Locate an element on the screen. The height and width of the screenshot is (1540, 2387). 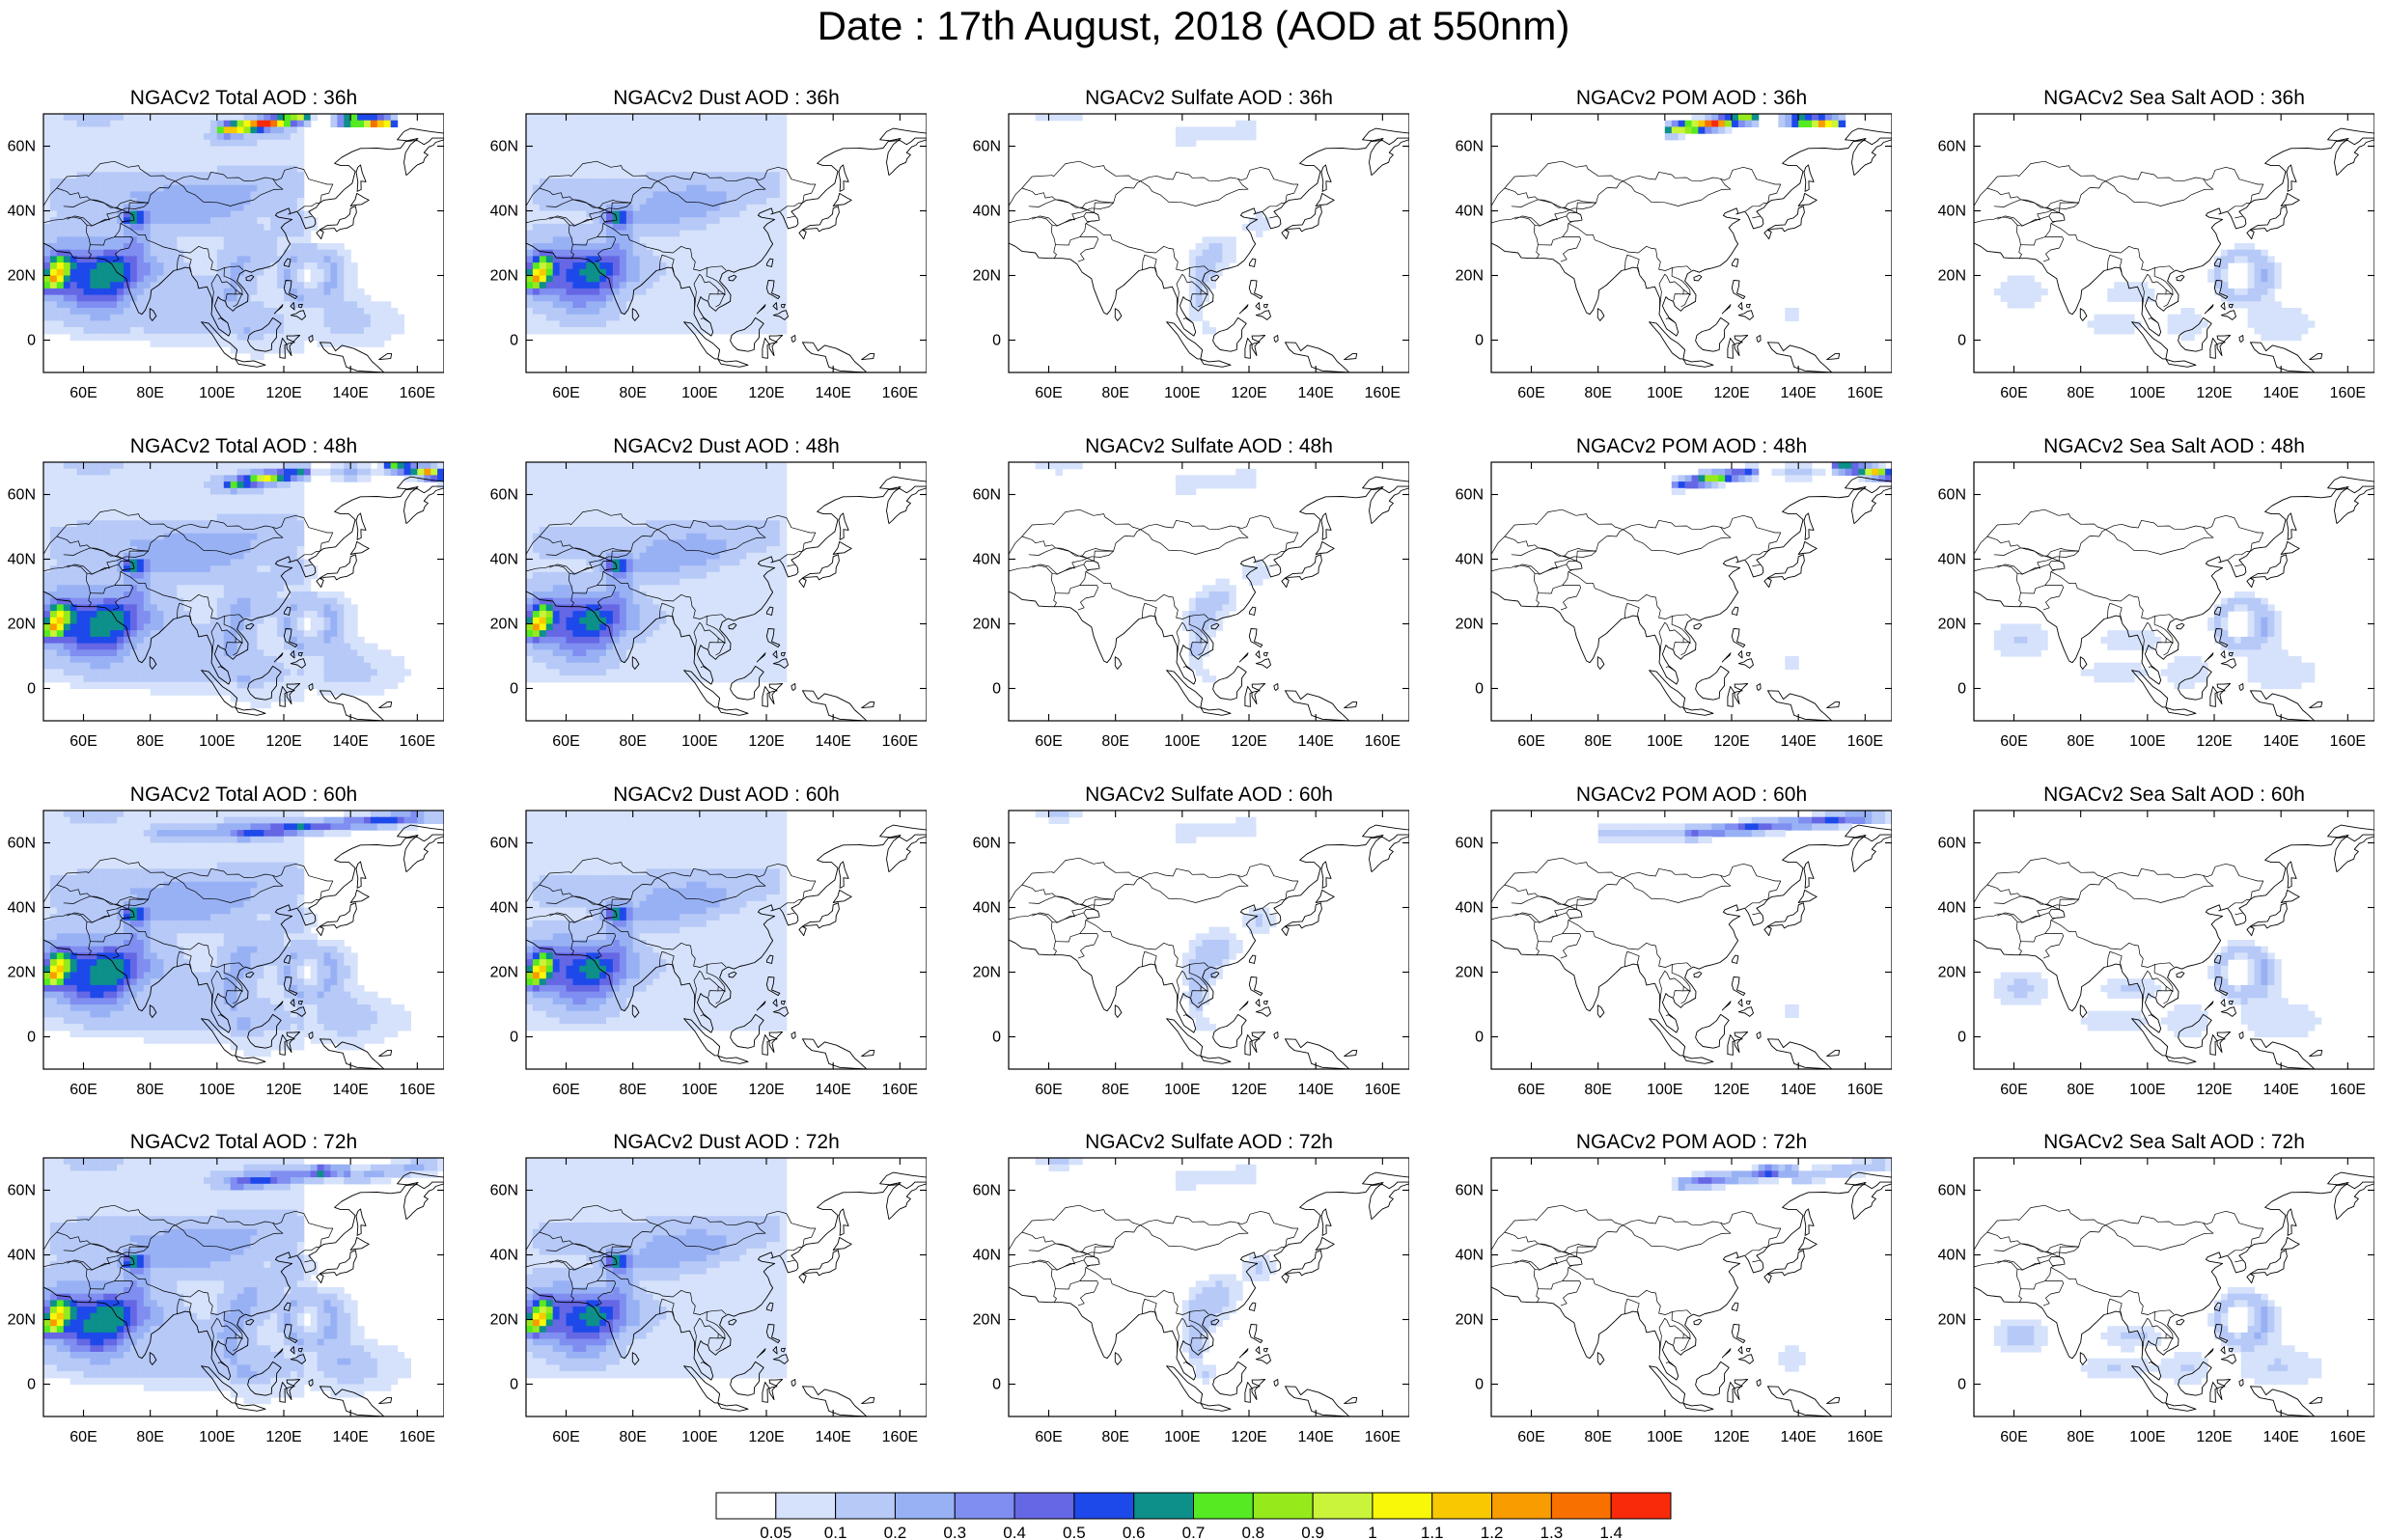
island-outline is located at coordinates (1600, 314).